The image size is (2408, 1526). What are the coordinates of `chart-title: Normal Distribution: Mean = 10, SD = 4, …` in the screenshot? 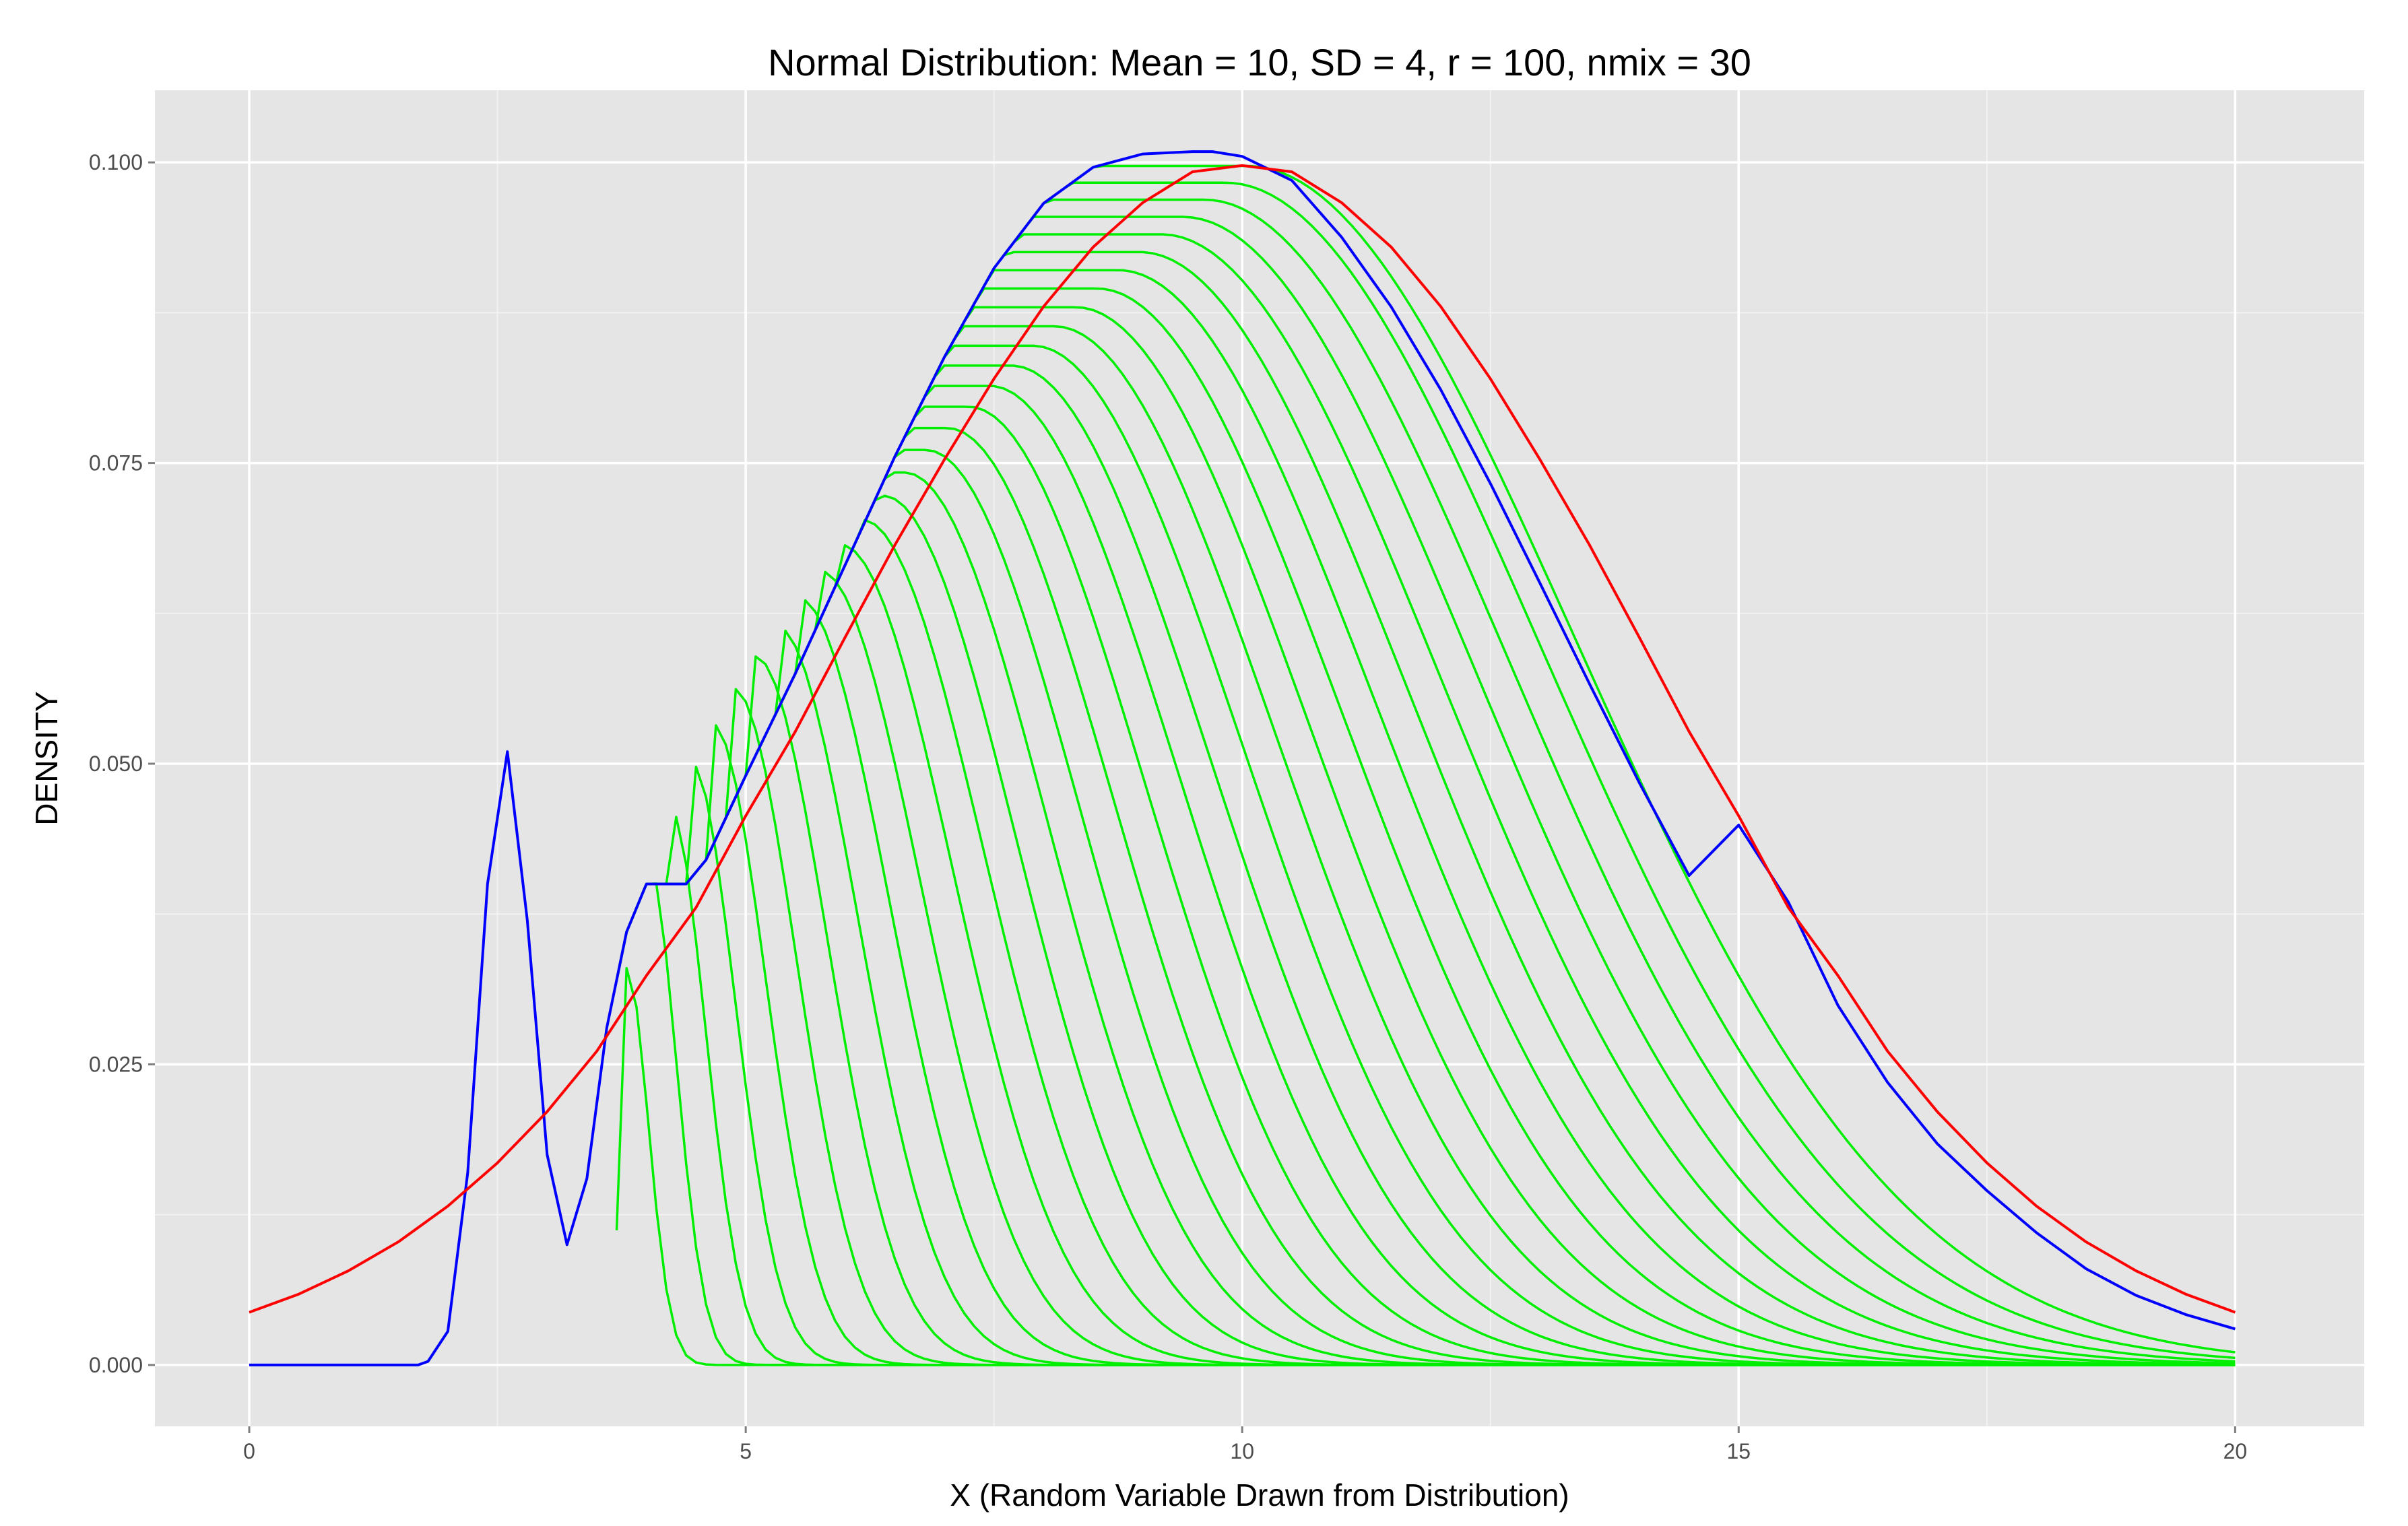 It's located at (1259, 62).